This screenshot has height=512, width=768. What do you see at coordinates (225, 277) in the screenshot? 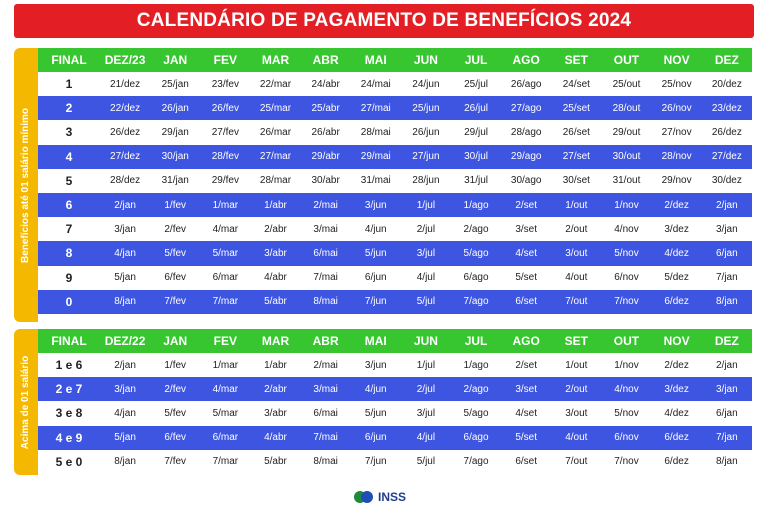
I see `payment-date-cell: 6/mar` at bounding box center [225, 277].